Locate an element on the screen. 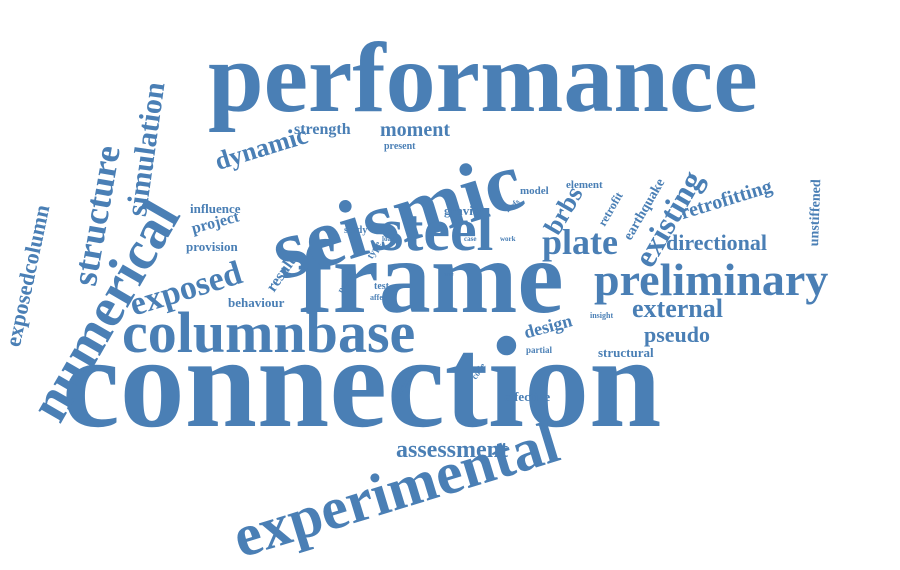 This screenshot has height=570, width=900. word-model: model is located at coordinates (534, 191).